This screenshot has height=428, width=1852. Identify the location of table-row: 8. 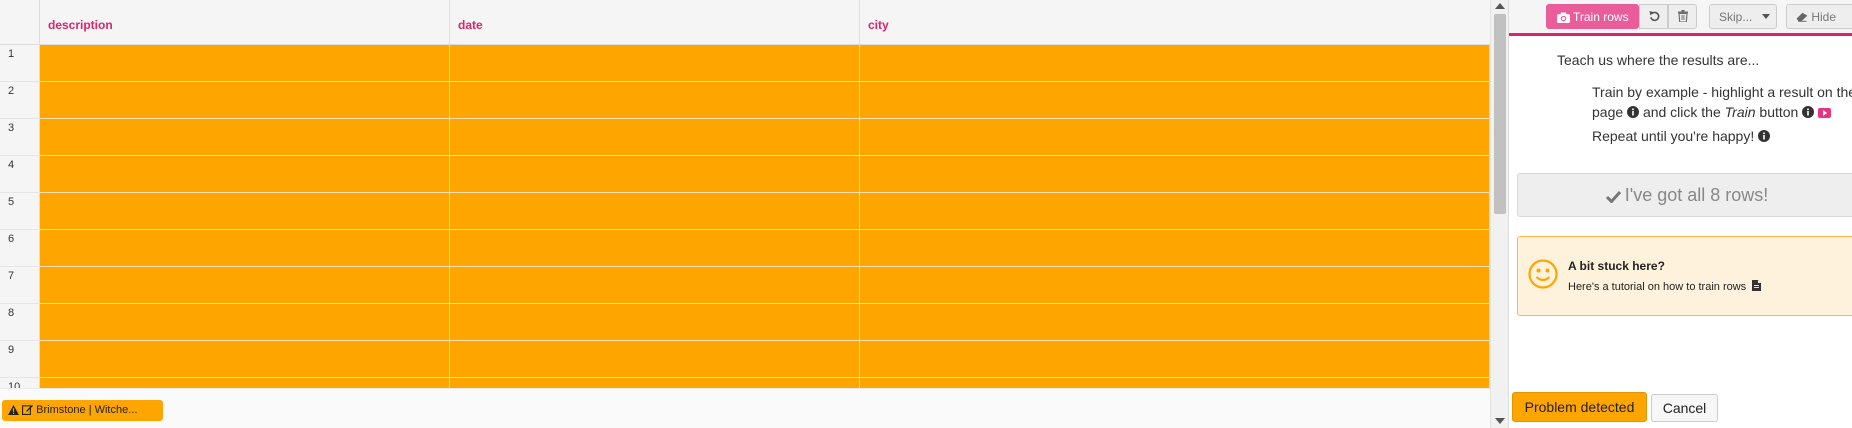
(745, 322).